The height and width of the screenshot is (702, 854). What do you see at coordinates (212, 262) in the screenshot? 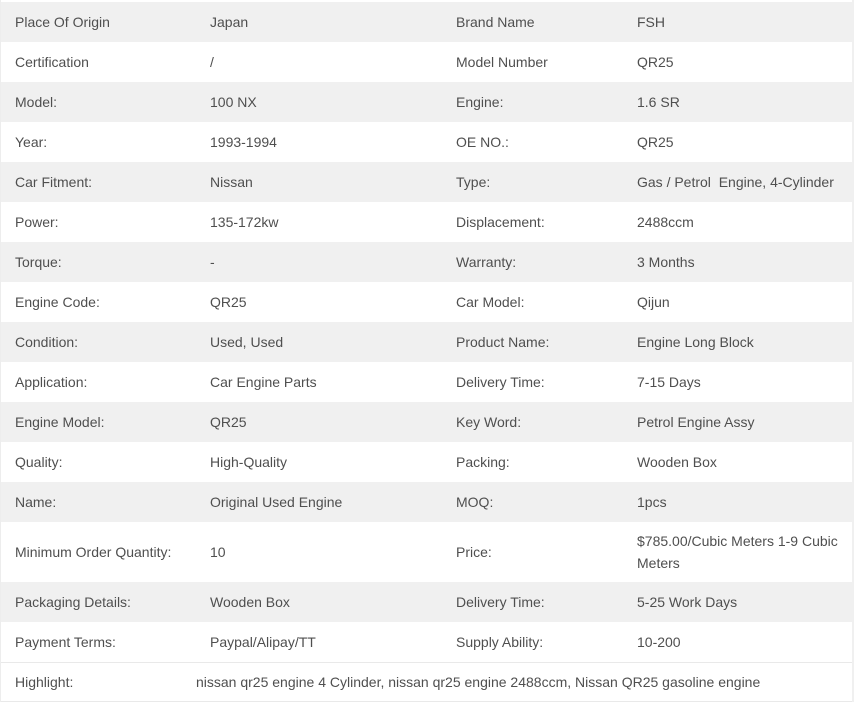
I see `spec-value: -` at bounding box center [212, 262].